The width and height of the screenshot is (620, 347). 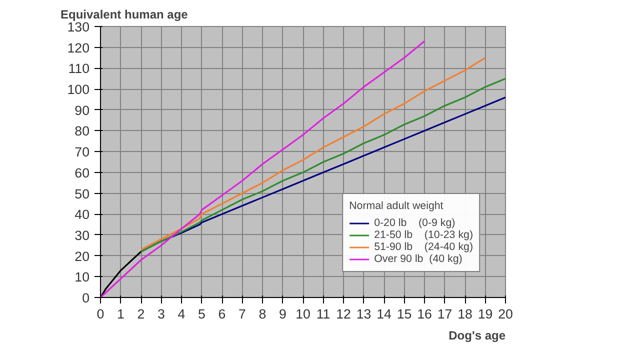 I want to click on x-tick-label: 3, so click(x=161, y=314).